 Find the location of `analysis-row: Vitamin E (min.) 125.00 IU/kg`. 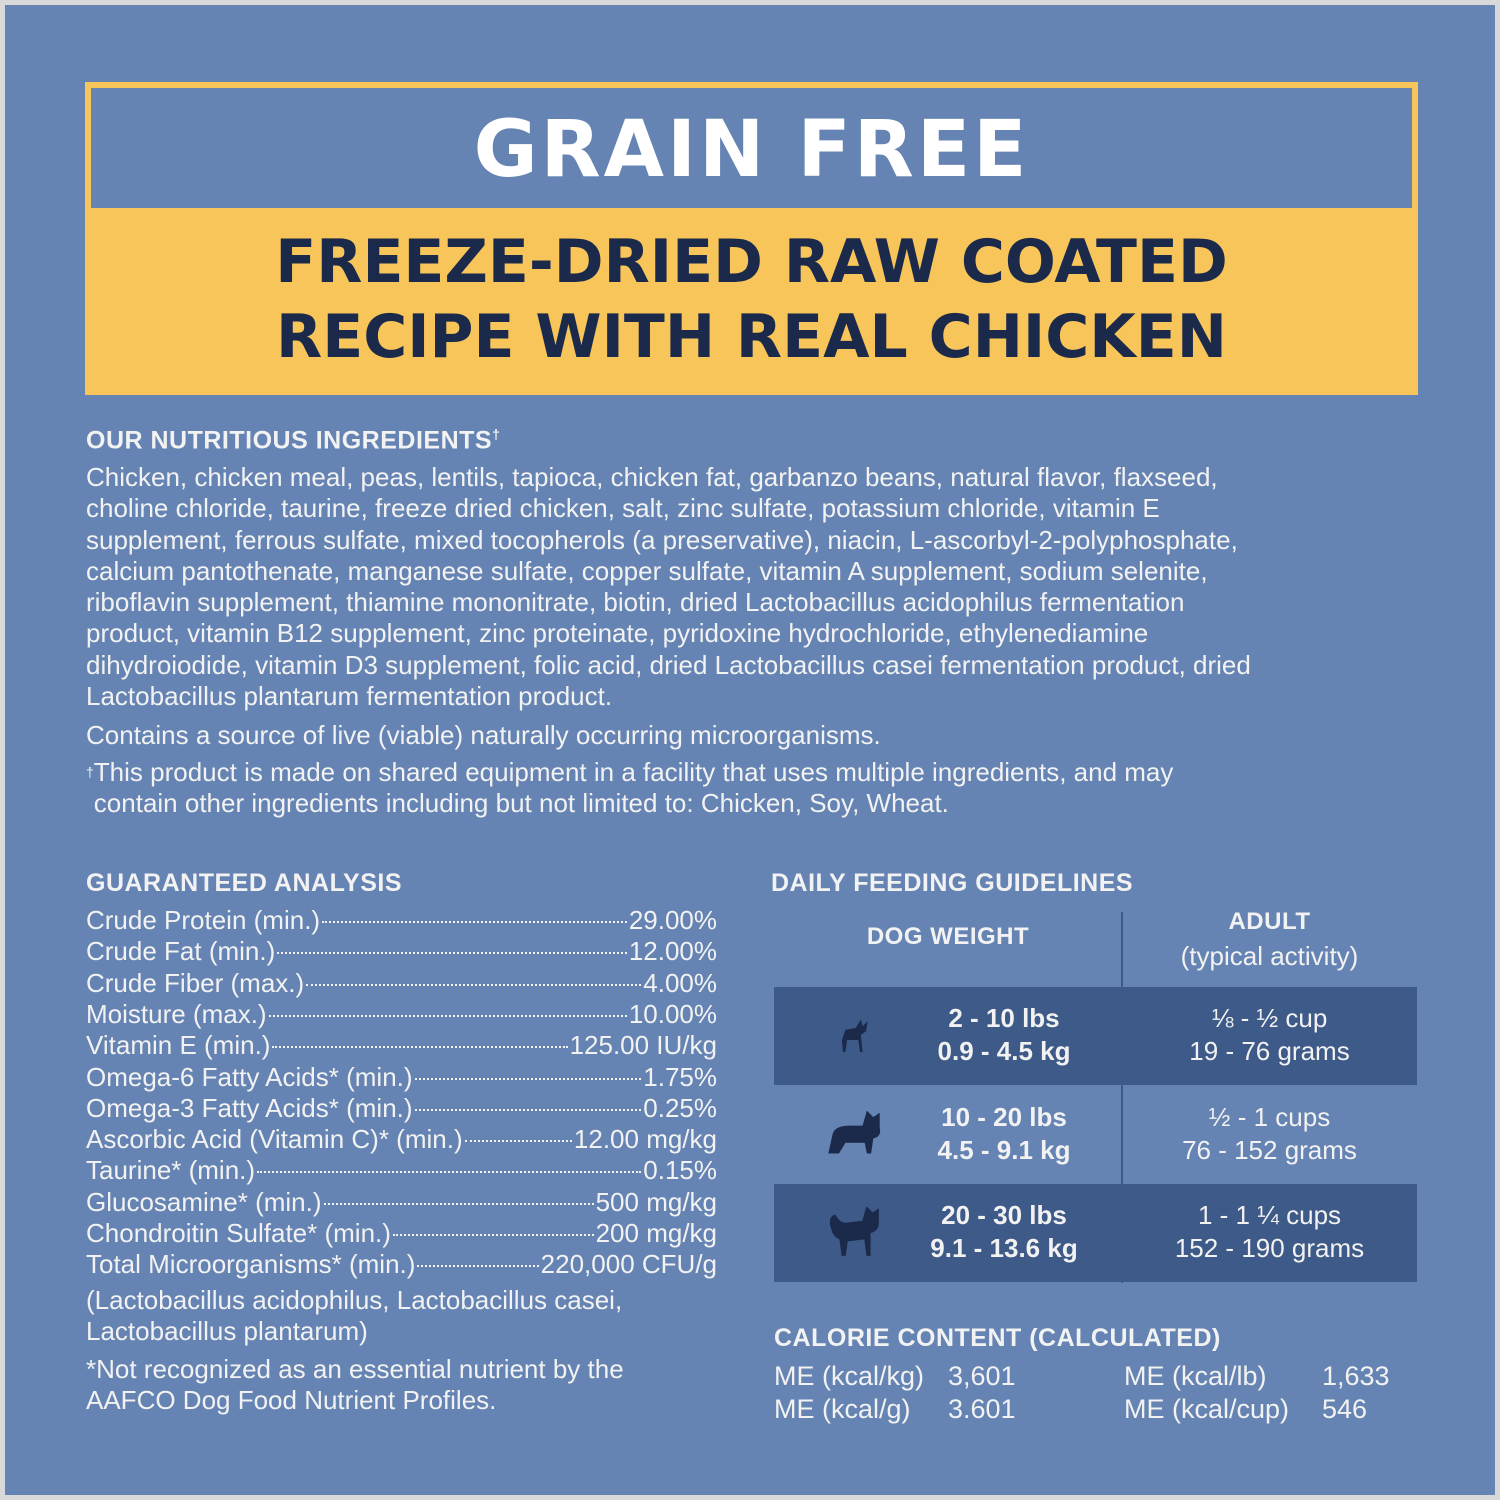

analysis-row: Vitamin E (min.) 125.00 IU/kg is located at coordinates (401, 1045).